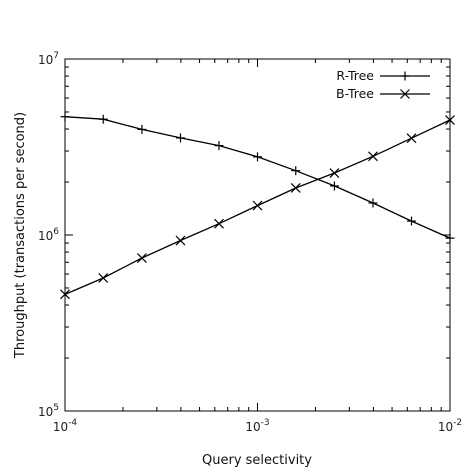 The height and width of the screenshot is (474, 474). Describe the element at coordinates (257, 460) in the screenshot. I see `x-axis-title: Query selectivity` at that location.